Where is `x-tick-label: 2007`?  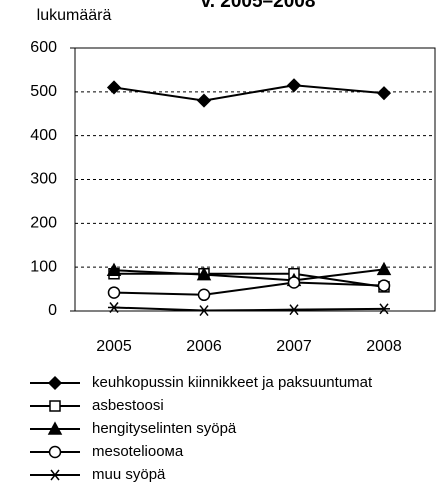 x-tick-label: 2007 is located at coordinates (294, 346).